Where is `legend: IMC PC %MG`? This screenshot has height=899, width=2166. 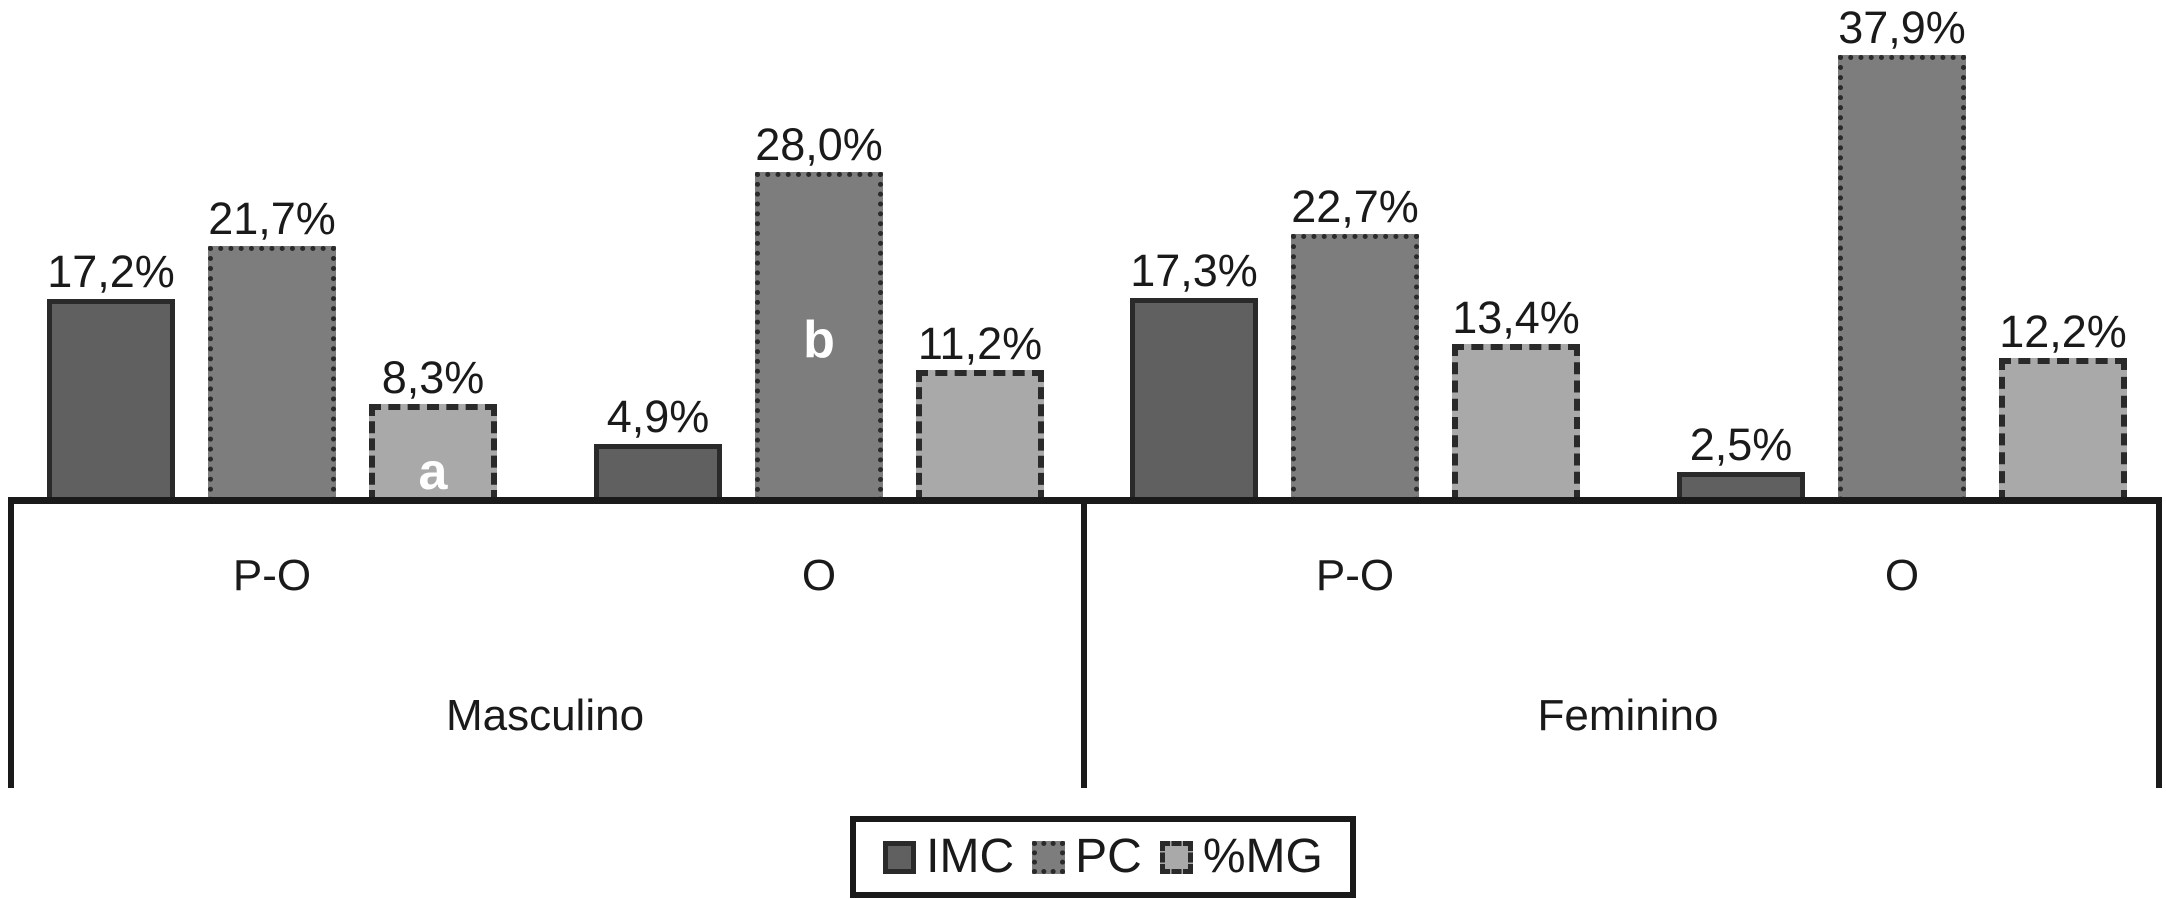
legend: IMC PC %MG is located at coordinates (1103, 857).